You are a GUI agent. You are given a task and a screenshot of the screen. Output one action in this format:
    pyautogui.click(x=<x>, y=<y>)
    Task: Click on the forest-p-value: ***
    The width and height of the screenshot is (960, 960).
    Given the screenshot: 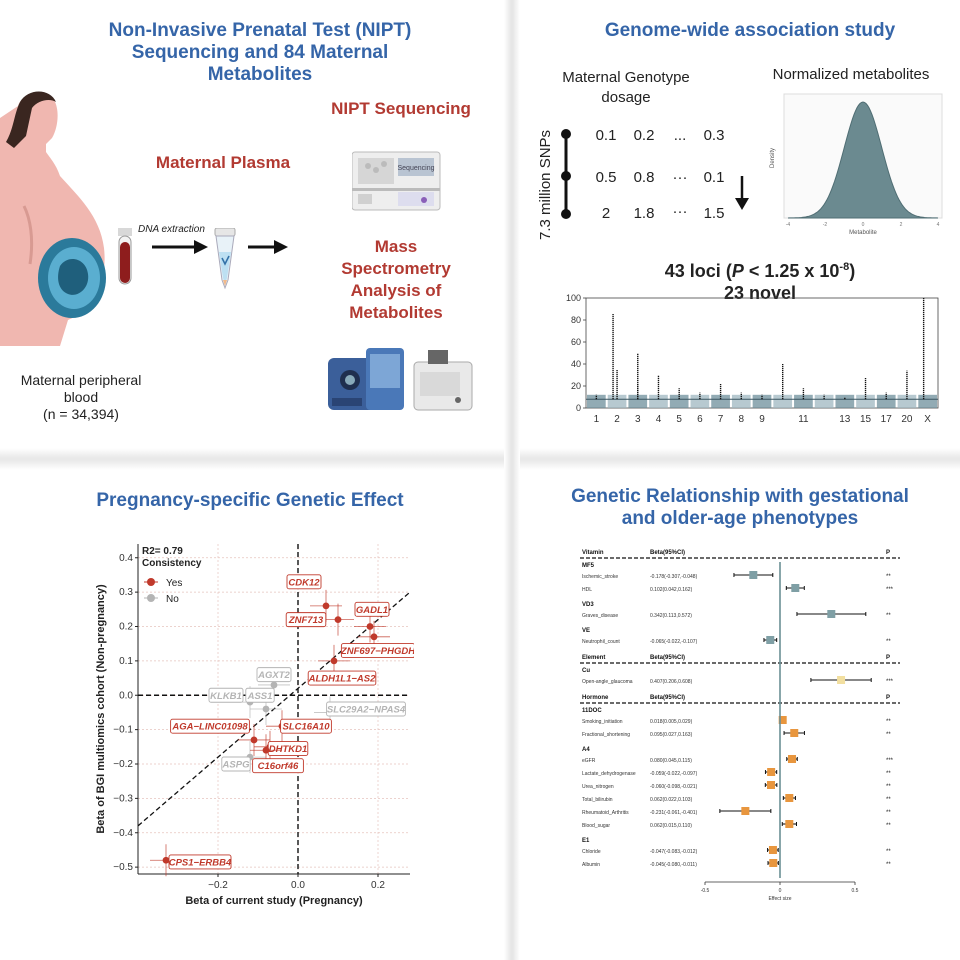 What is the action you would take?
    pyautogui.click(x=890, y=761)
    